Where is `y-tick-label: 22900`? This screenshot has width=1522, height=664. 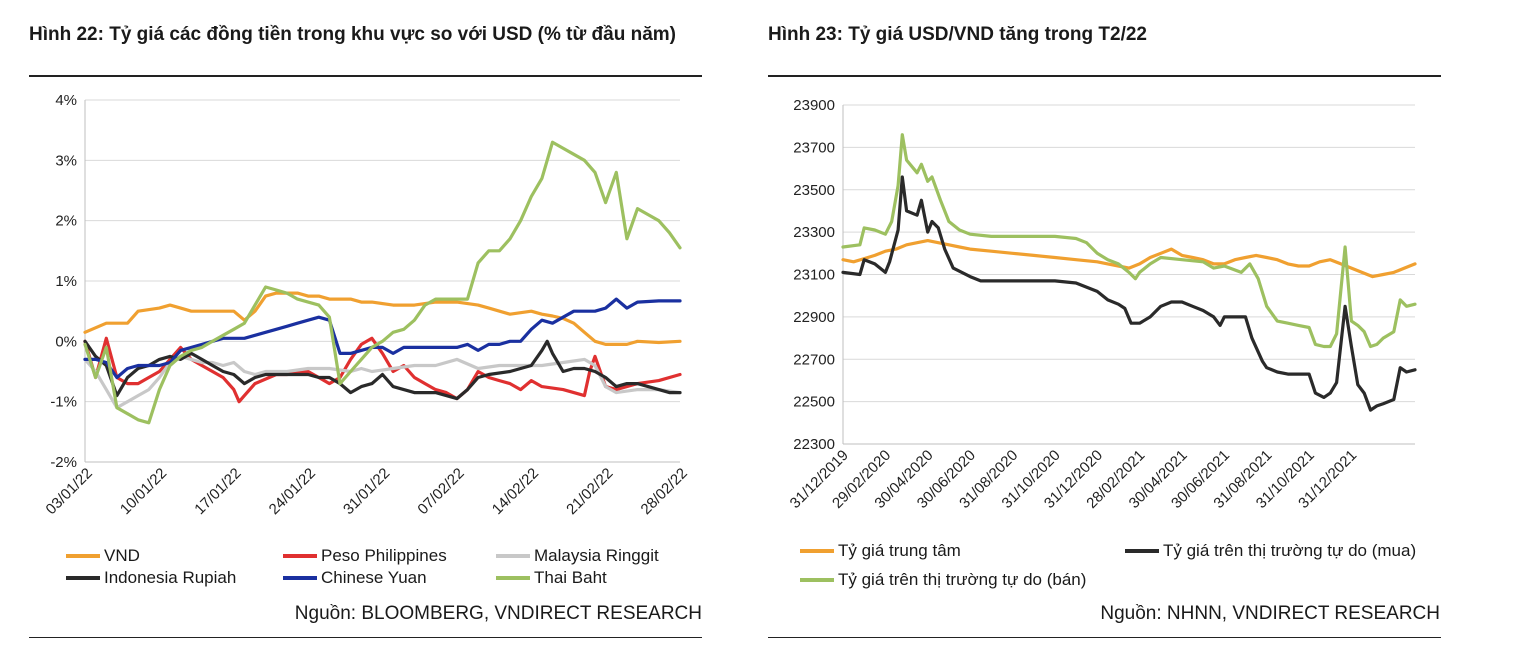 y-tick-label: 22900 is located at coordinates (814, 317).